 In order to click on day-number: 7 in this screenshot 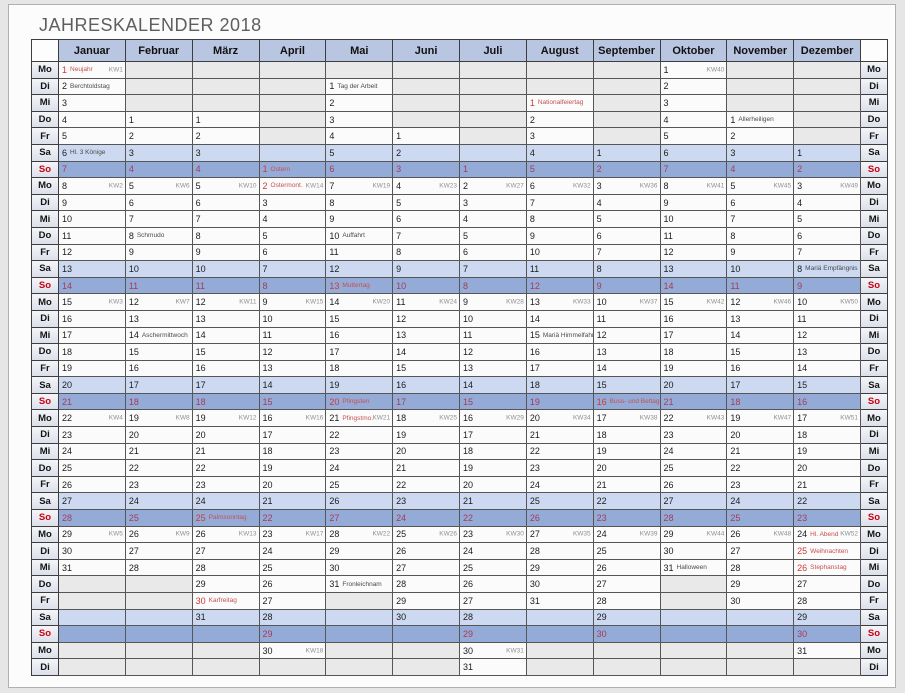, I will do `click(399, 235)`.